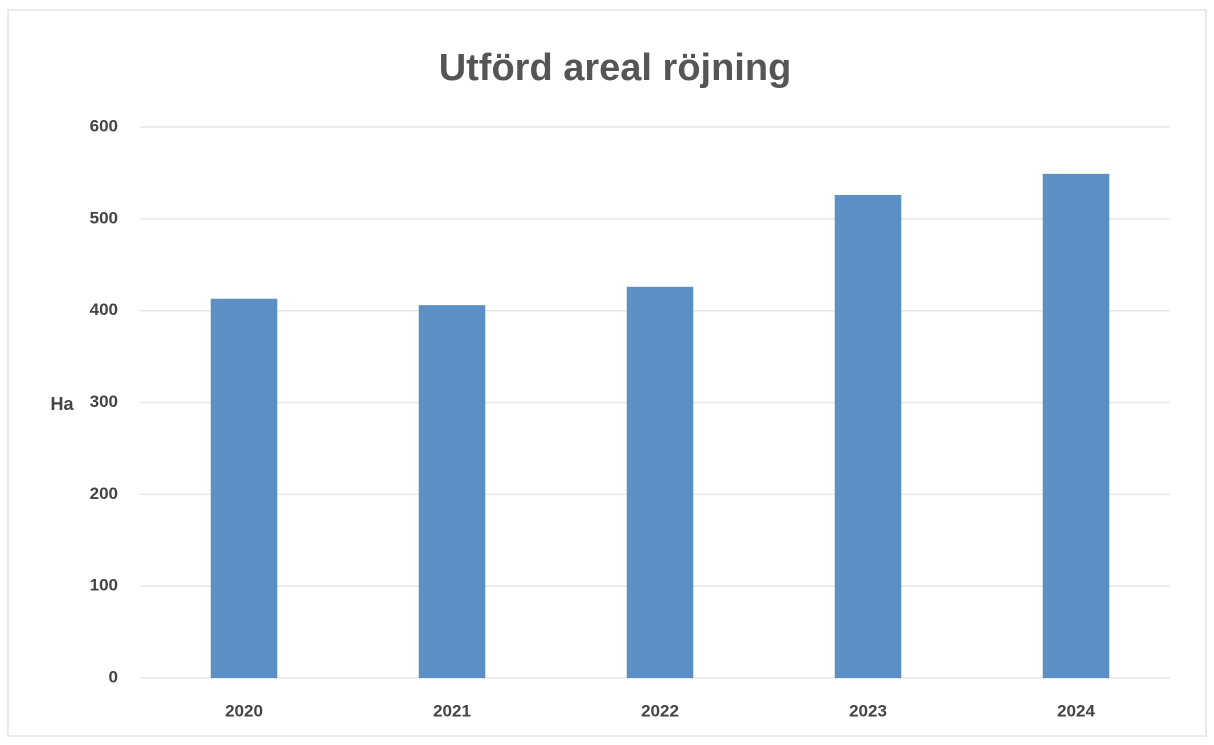 Image resolution: width=1214 pixels, height=745 pixels. I want to click on y-tick-label: 0, so click(113, 676).